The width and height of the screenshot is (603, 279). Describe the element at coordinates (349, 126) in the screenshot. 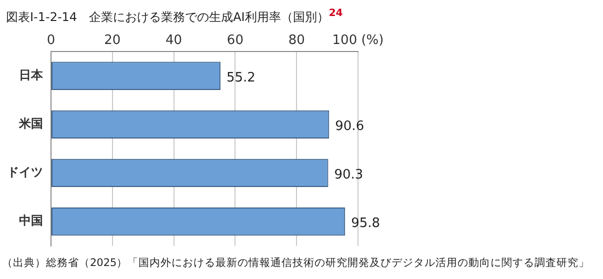

I see `data-label: 90.6` at that location.